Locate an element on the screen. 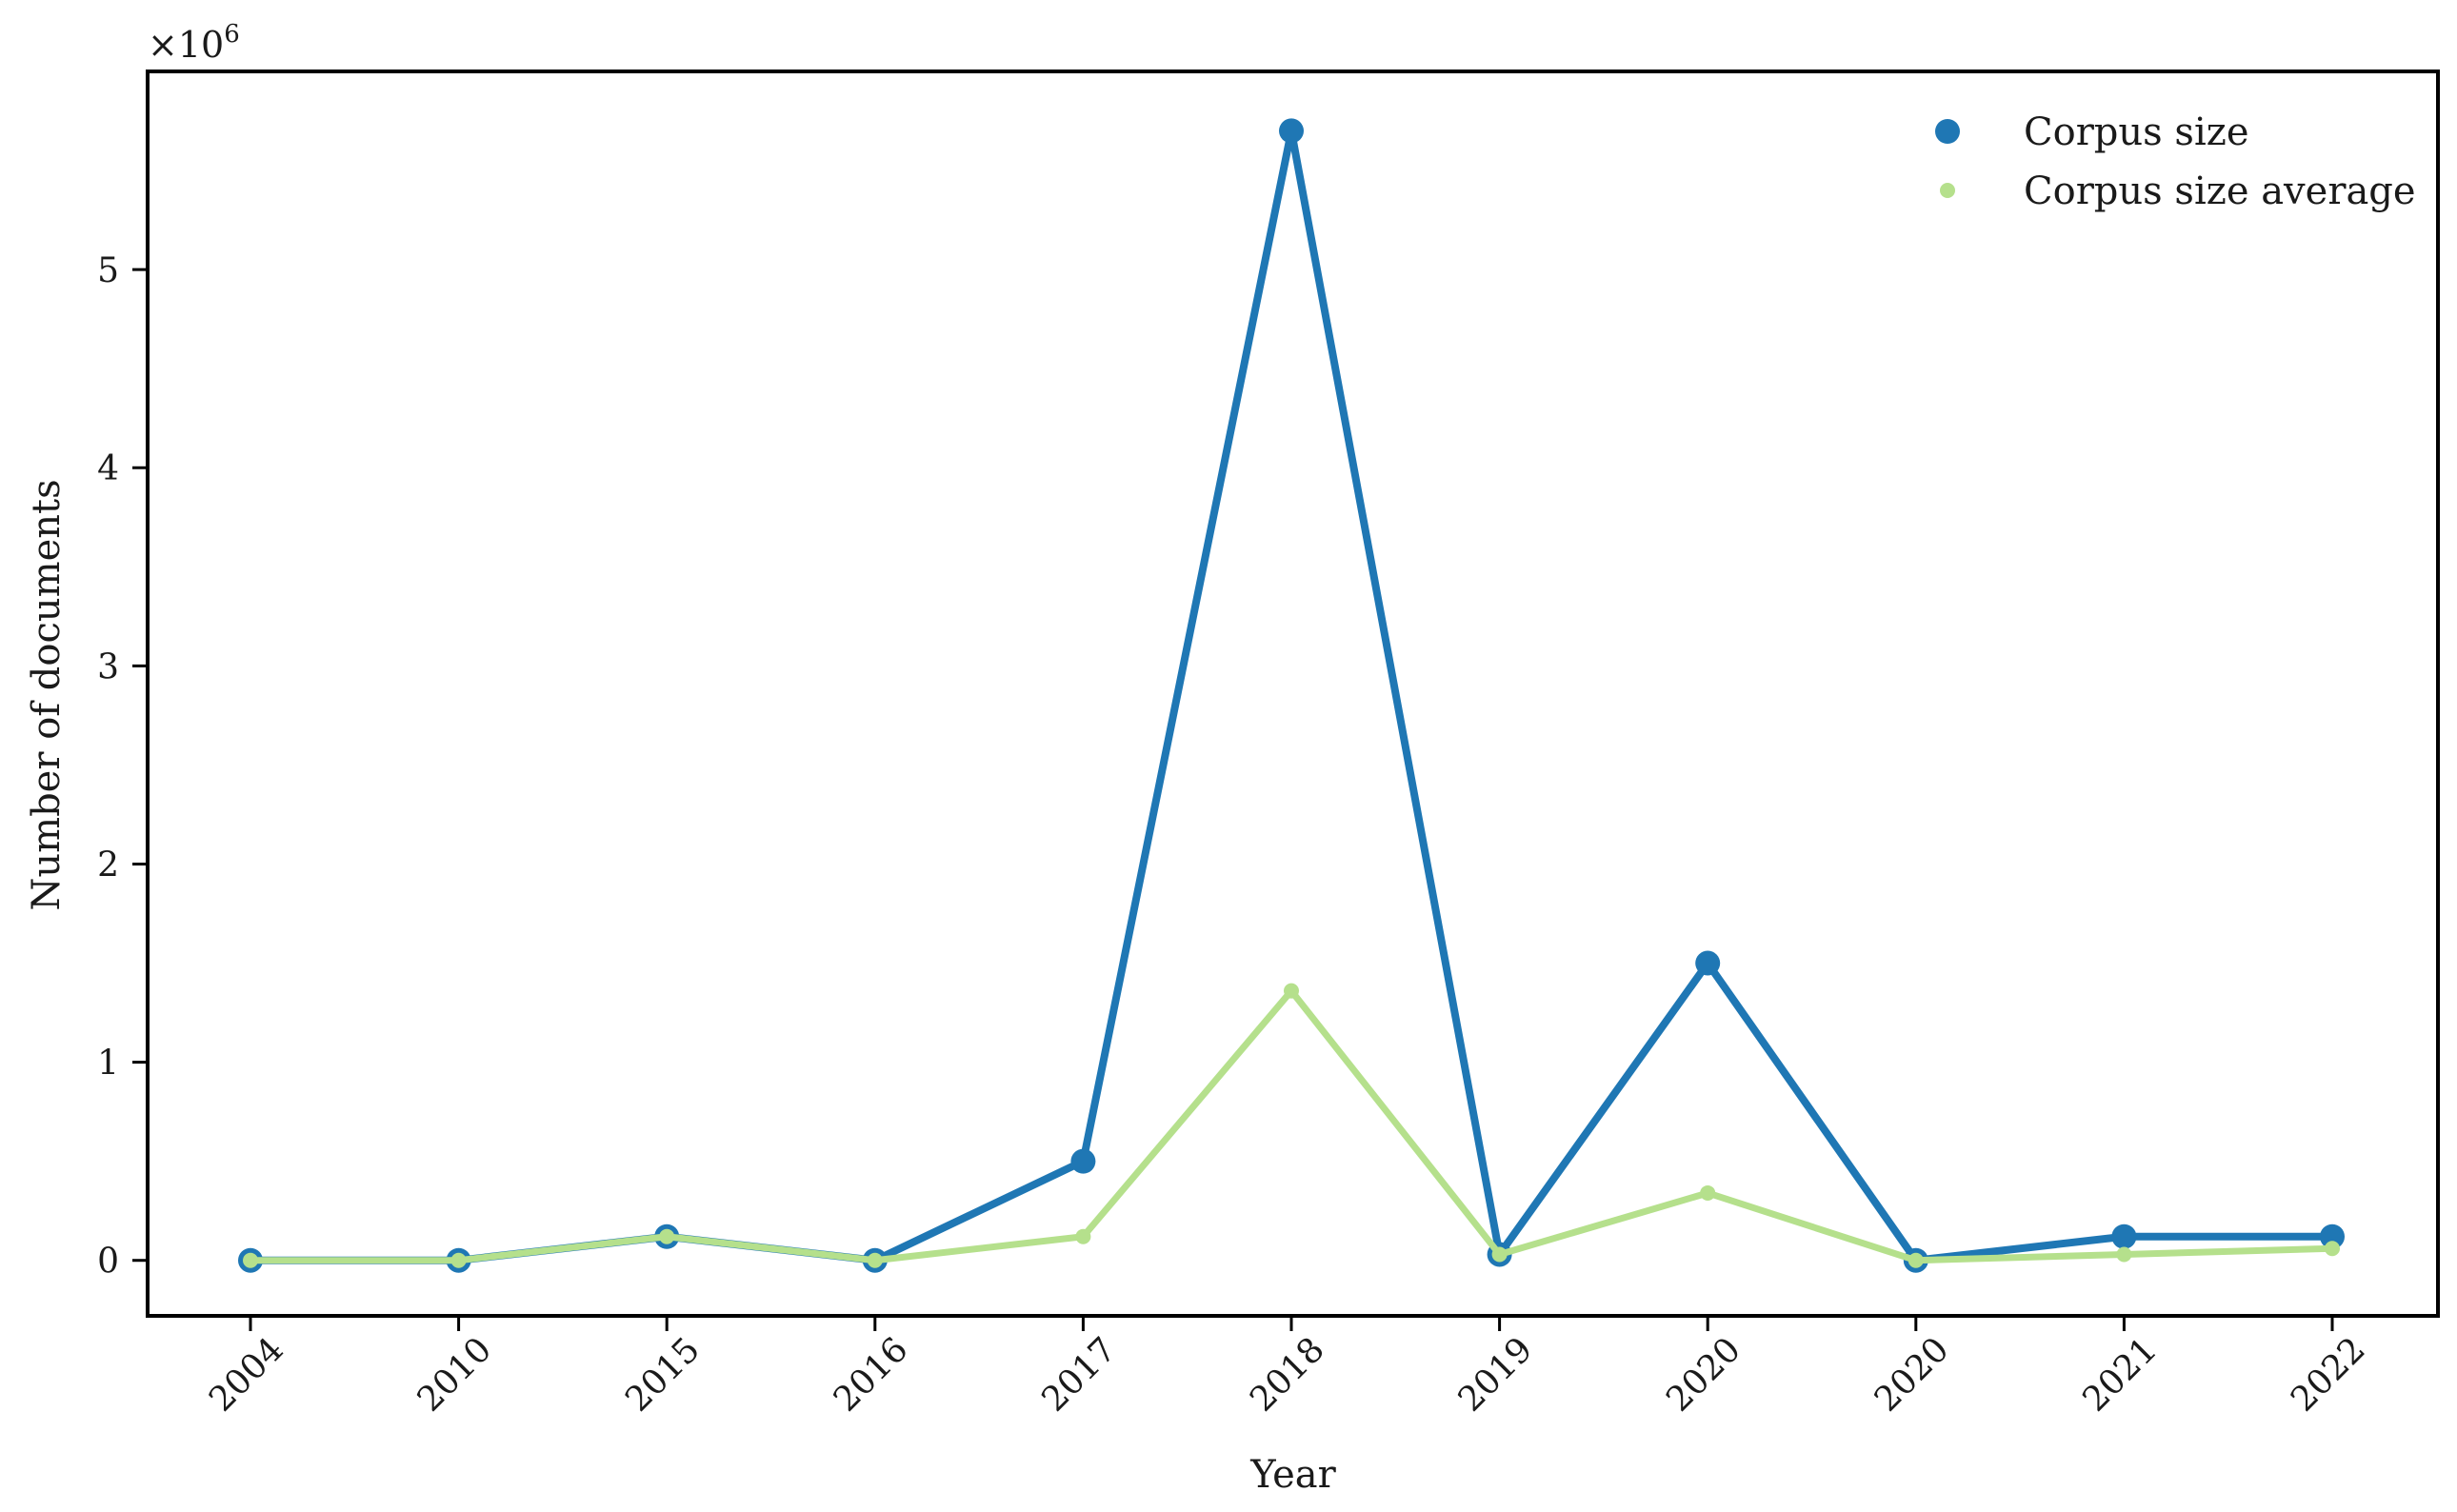 The height and width of the screenshot is (1512, 2457). legend-label: Corpus size is located at coordinates (2136, 132).